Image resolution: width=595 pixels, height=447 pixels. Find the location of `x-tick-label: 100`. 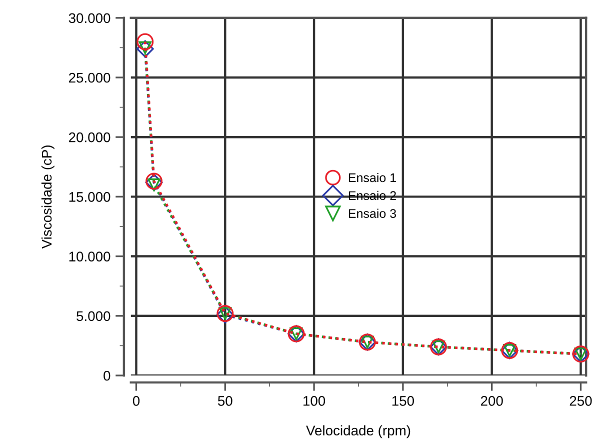

x-tick-label: 100 is located at coordinates (315, 401).